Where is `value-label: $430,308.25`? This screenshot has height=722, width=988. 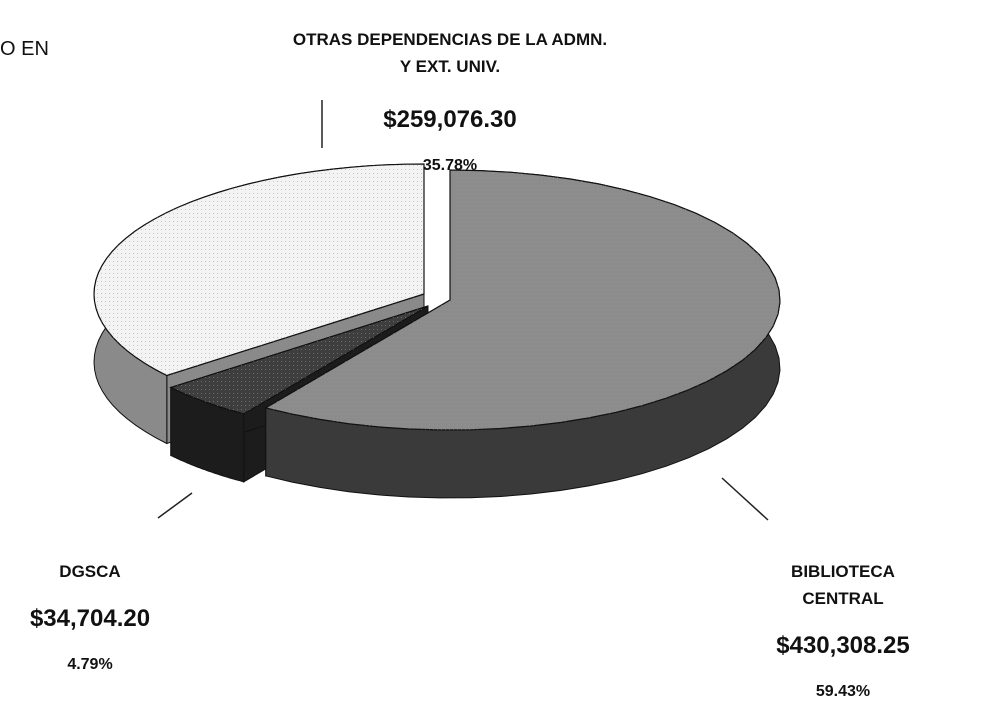 value-label: $430,308.25 is located at coordinates (843, 645).